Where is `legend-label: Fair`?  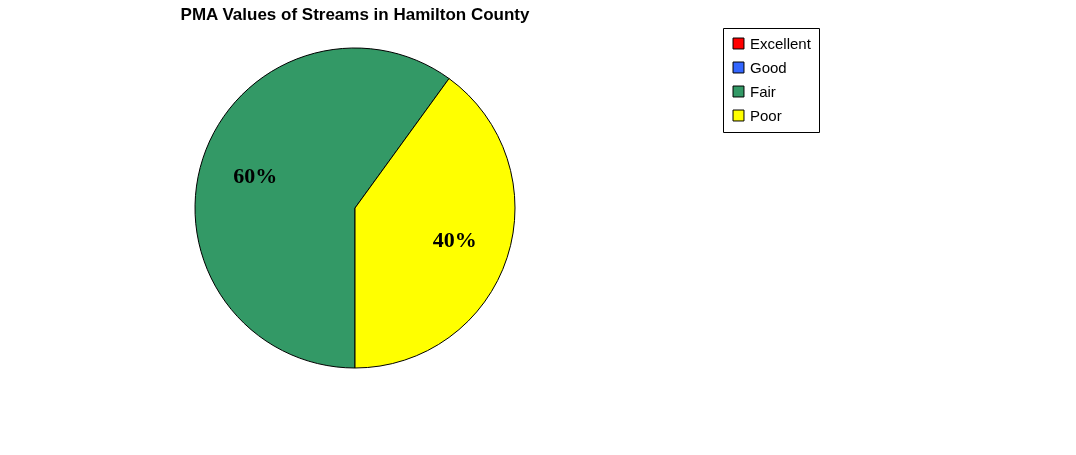
legend-label: Fair is located at coordinates (763, 91).